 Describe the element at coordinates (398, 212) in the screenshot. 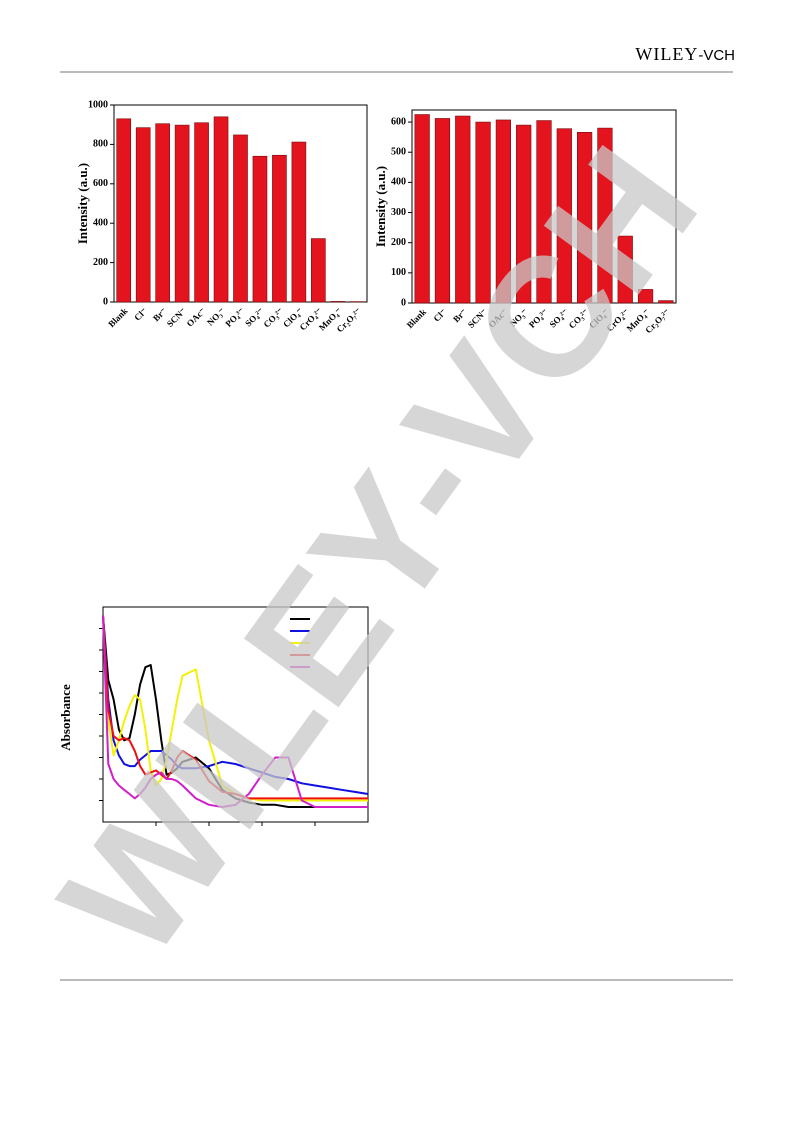

I see `y-tick-label: 300` at that location.